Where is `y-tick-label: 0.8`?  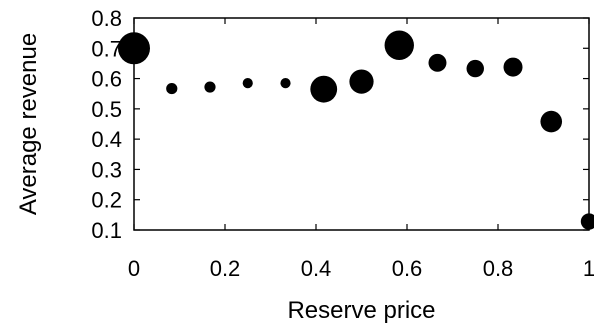
y-tick-label: 0.8 is located at coordinates (106, 18).